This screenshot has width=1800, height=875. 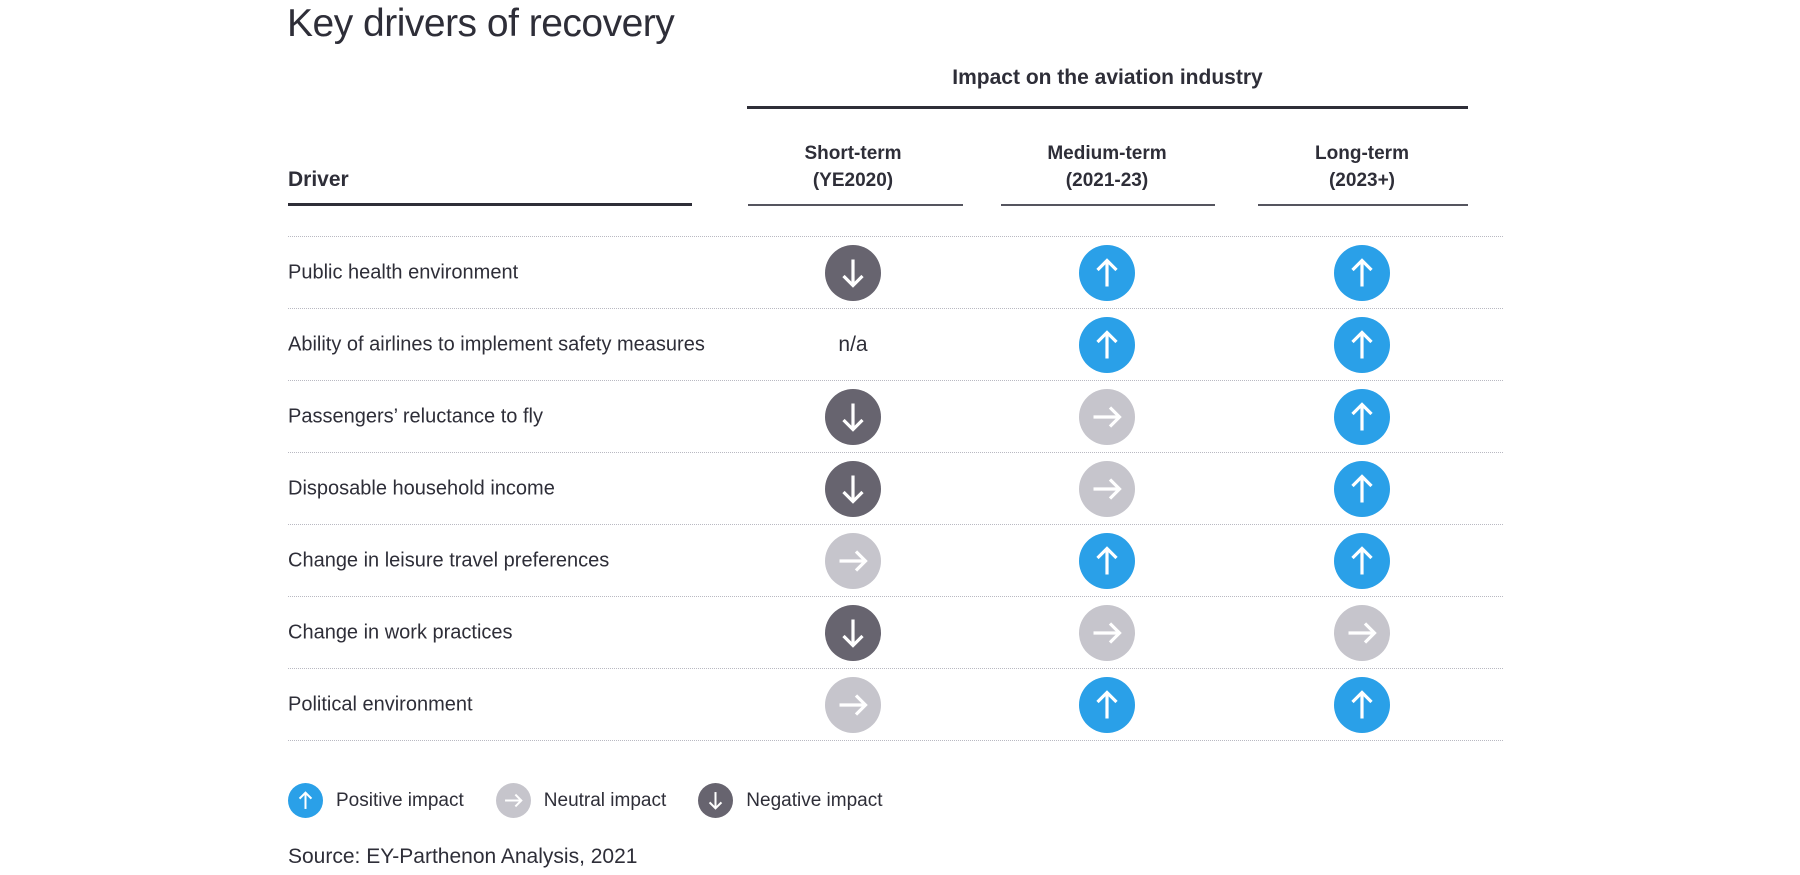 What do you see at coordinates (463, 856) in the screenshot?
I see `source-note: Source: EY-Parthenon Analysis, 2021` at bounding box center [463, 856].